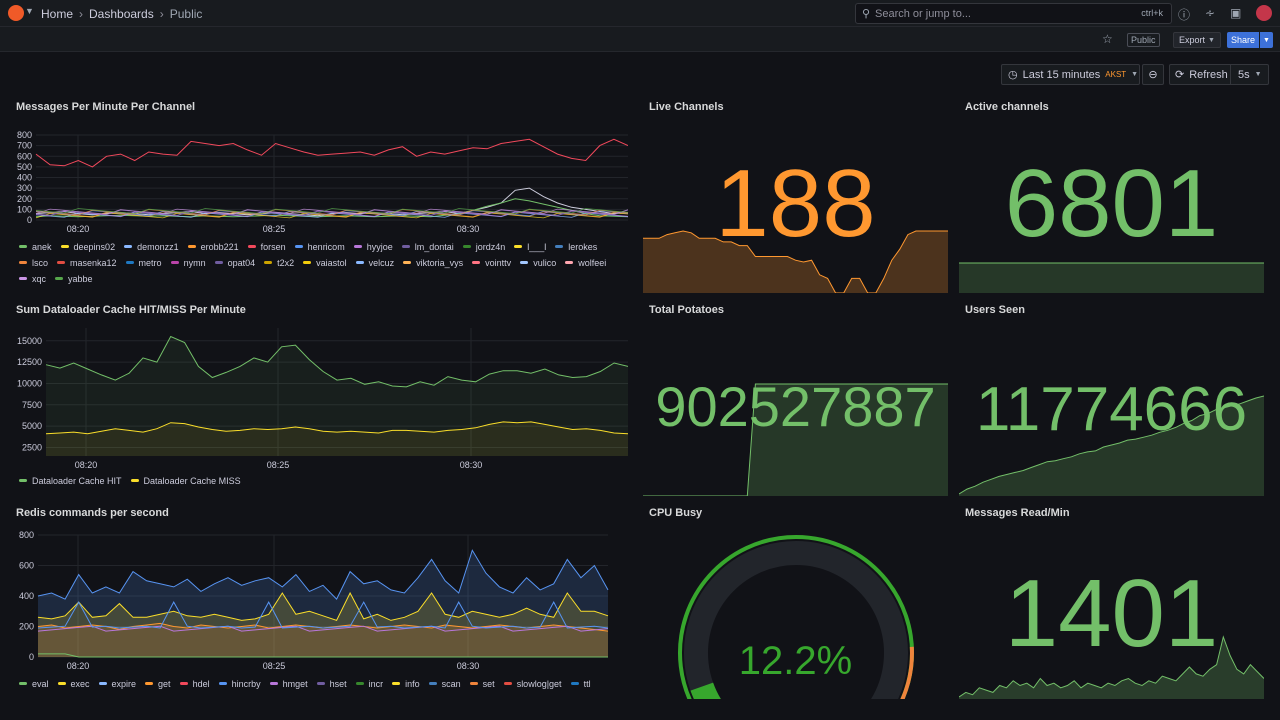 The height and width of the screenshot is (720, 1280). I want to click on legend-item: henricom, so click(319, 246).